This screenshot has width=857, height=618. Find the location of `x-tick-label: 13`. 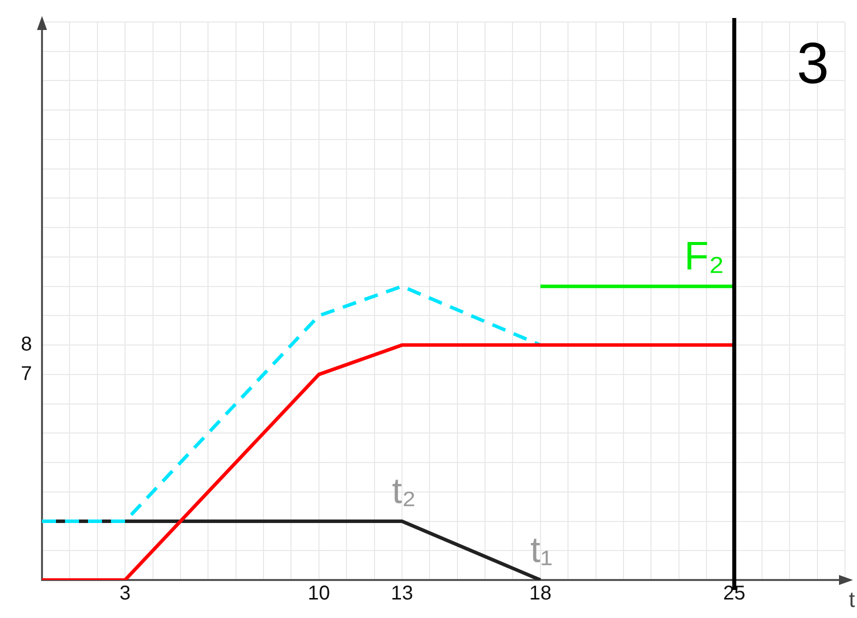

x-tick-label: 13 is located at coordinates (402, 593).